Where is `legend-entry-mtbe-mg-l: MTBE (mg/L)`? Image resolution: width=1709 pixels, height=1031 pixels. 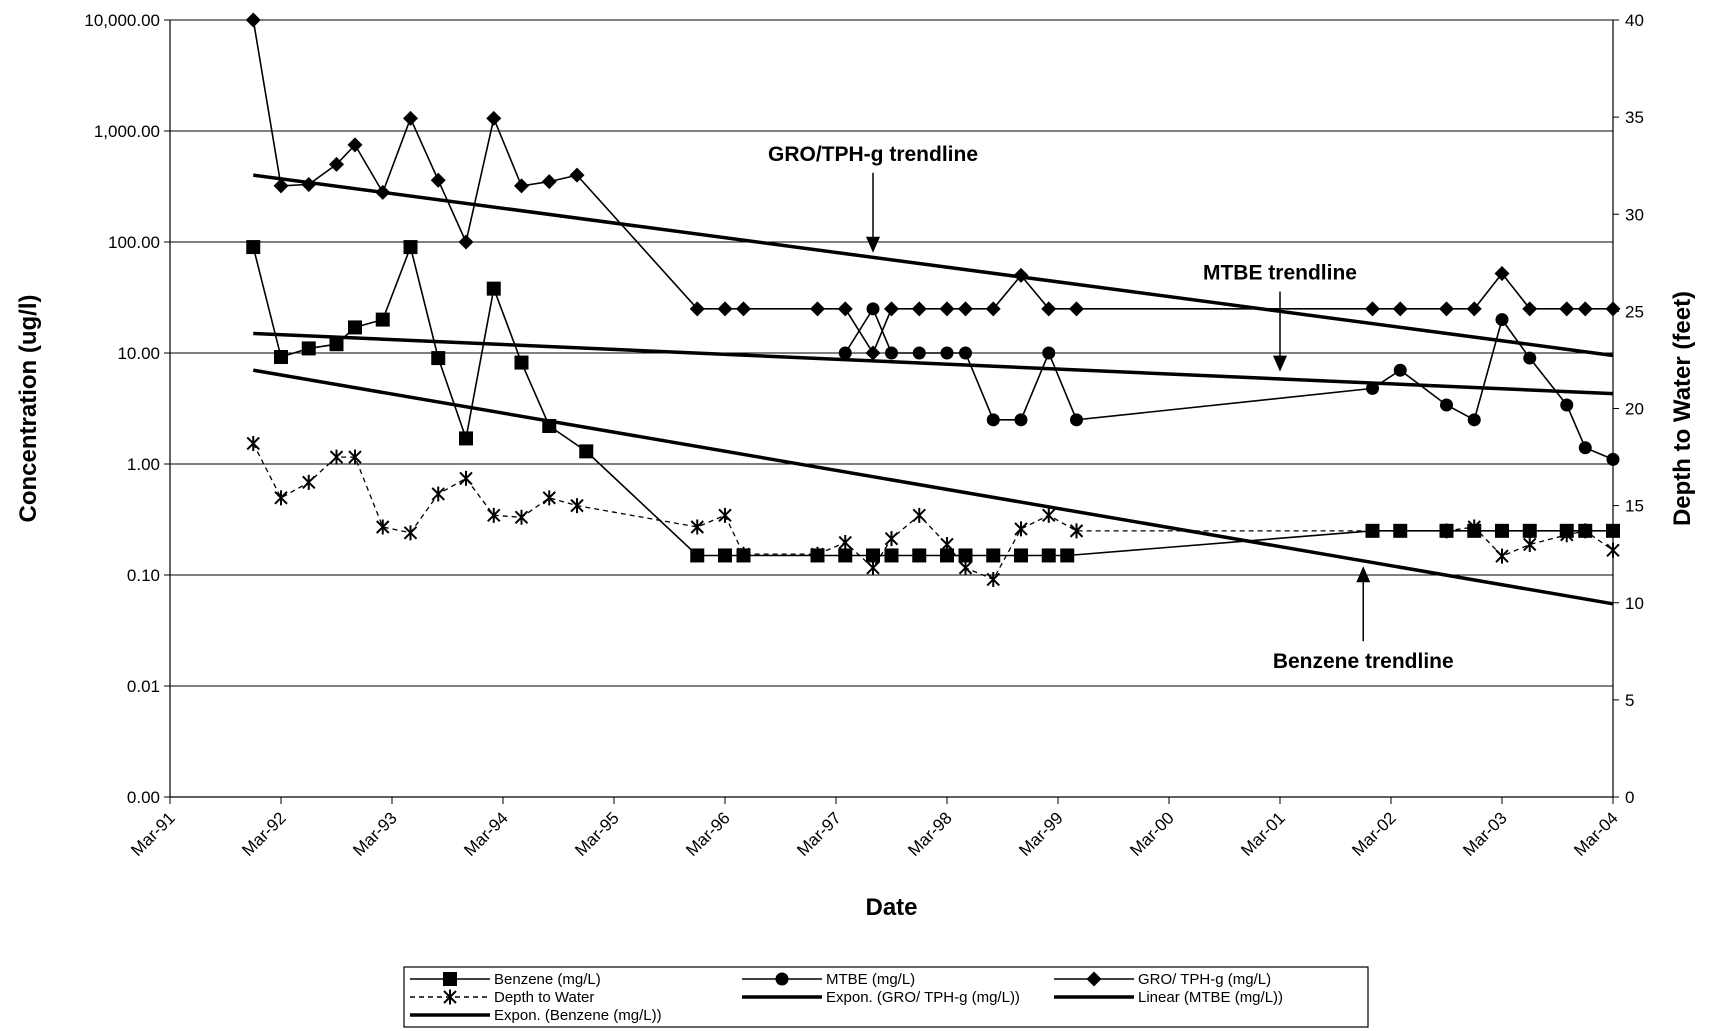 legend-entry-mtbe-mg-l: MTBE (mg/L) is located at coordinates (828, 979).